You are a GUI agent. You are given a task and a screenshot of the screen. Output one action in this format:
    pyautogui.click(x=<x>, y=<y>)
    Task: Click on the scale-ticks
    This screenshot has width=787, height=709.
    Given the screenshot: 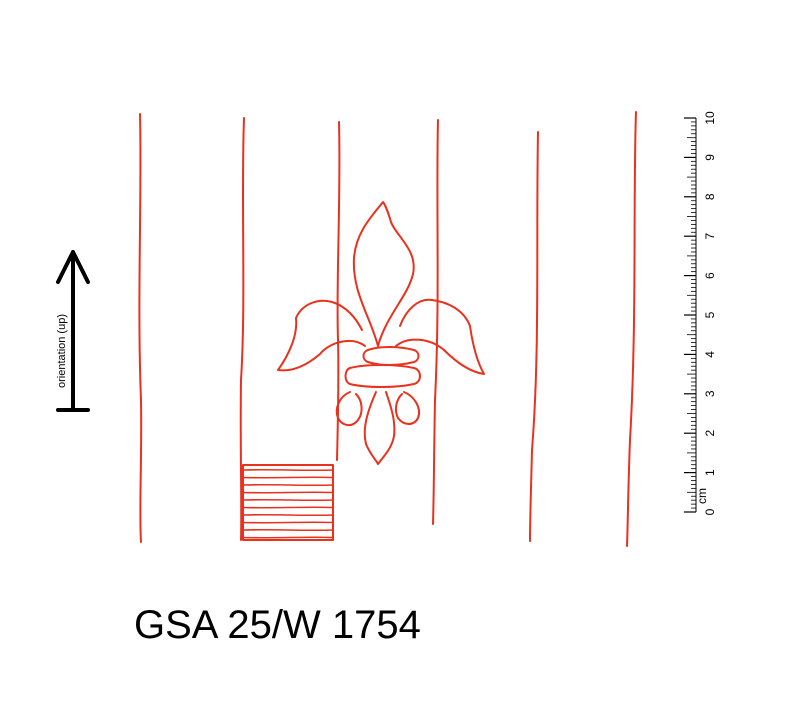 What is the action you would take?
    pyautogui.click(x=690, y=315)
    